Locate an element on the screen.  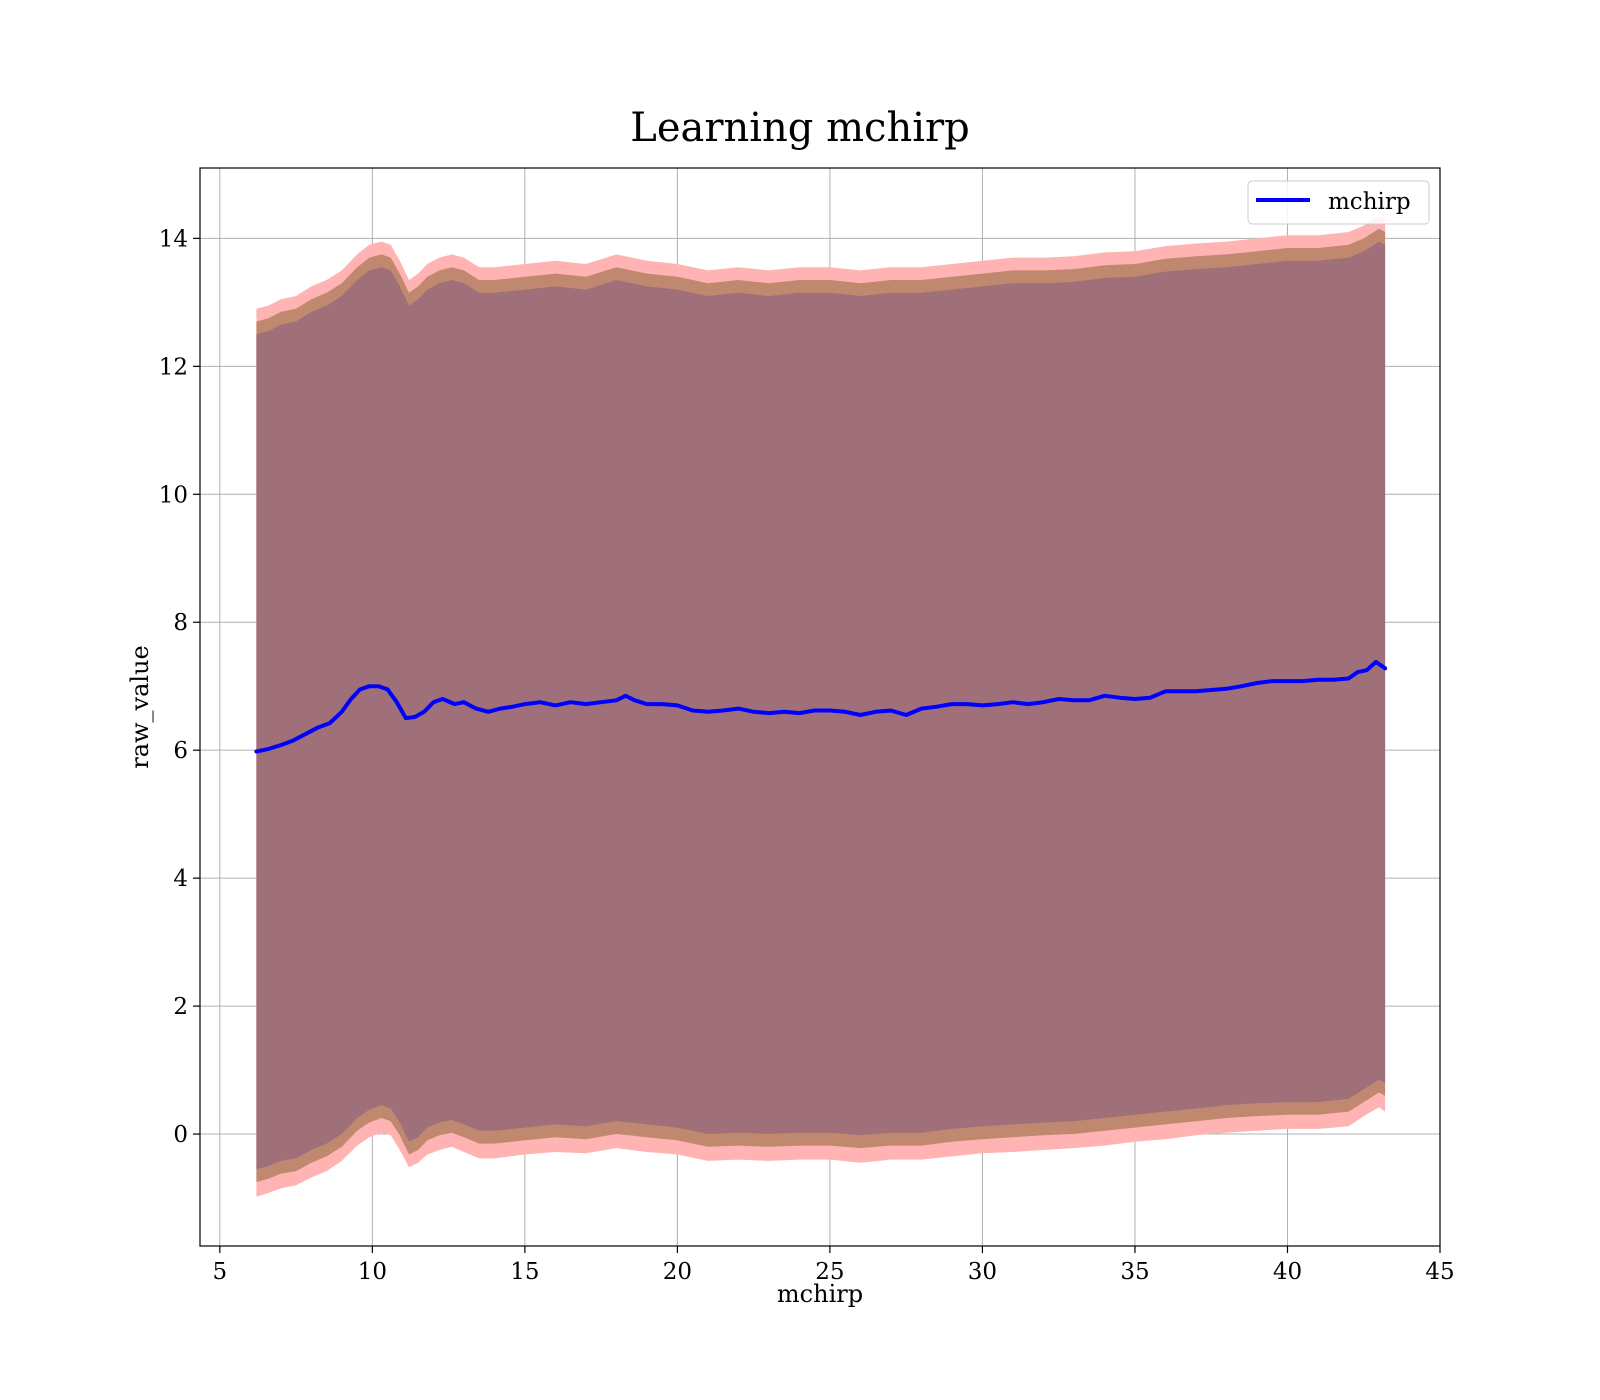
series-lines is located at coordinates (821, 706).